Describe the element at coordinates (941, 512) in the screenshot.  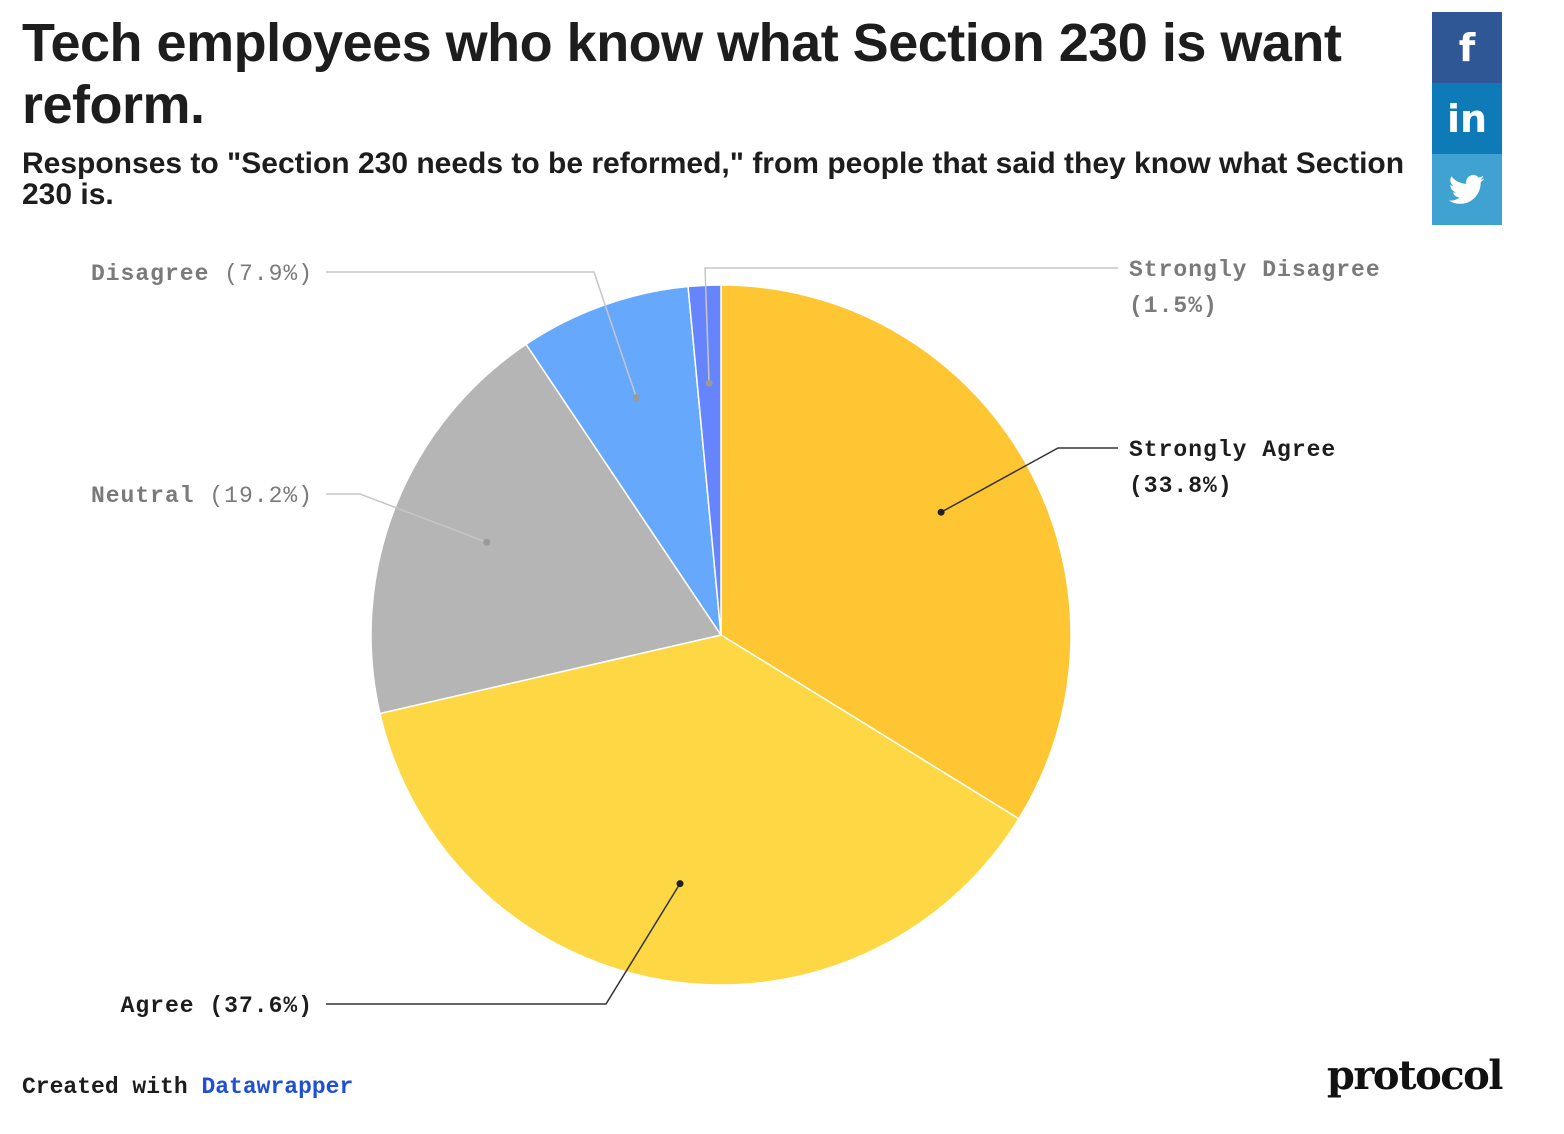
I see `leader-dot-strongly-agree` at that location.